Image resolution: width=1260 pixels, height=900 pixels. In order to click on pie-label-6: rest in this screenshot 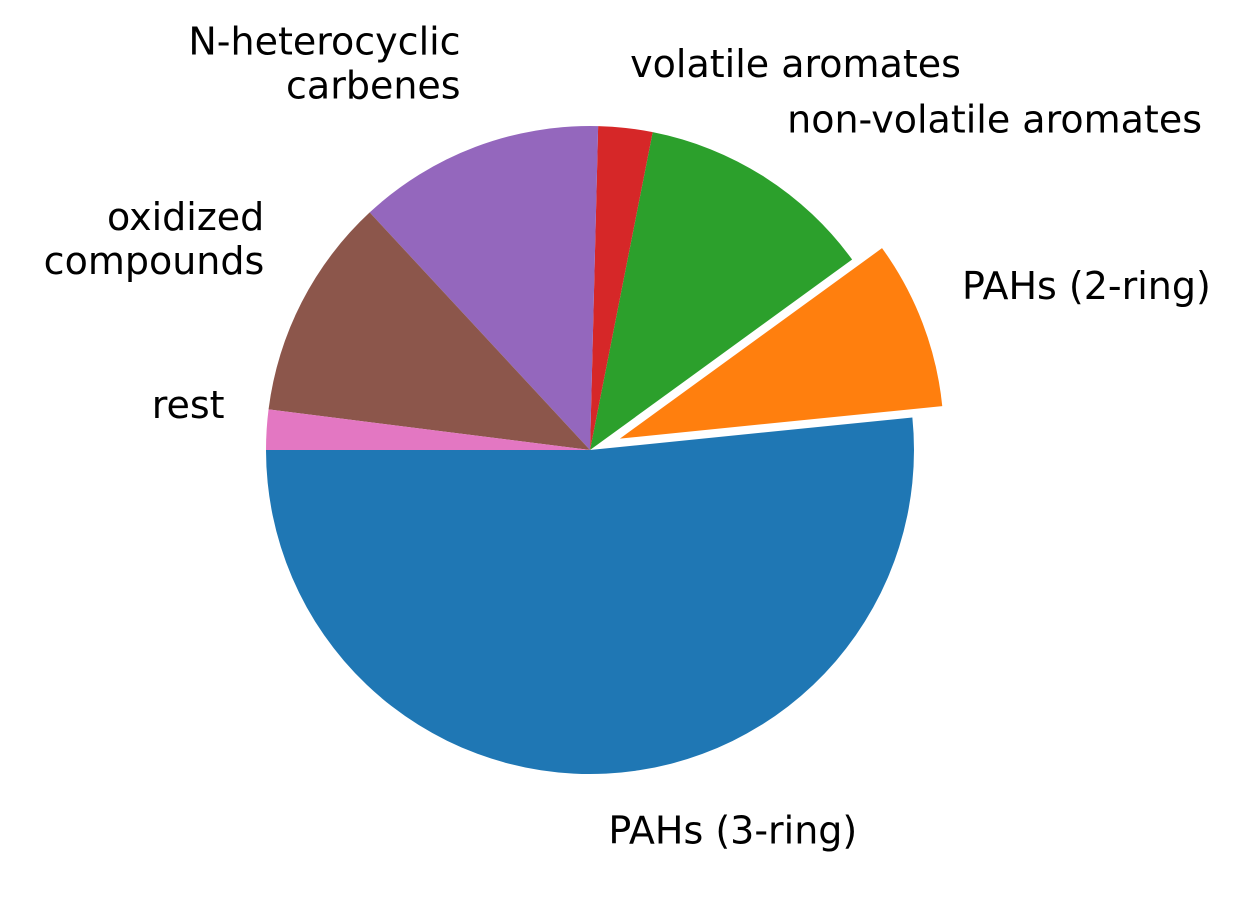, I will do `click(188, 405)`.